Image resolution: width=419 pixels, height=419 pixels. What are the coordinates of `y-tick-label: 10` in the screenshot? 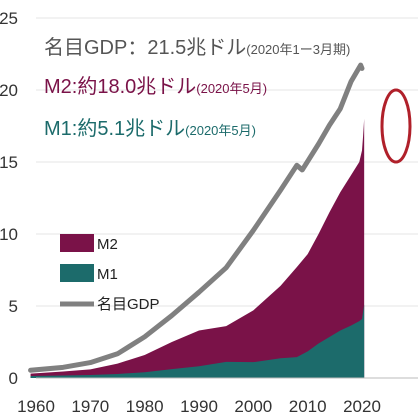 It's located at (9, 234).